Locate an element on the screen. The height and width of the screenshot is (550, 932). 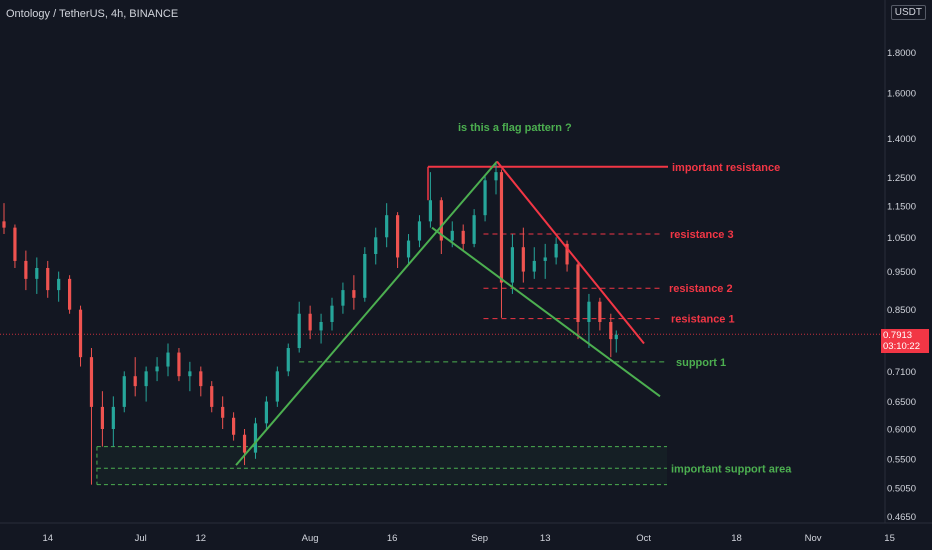
date-tick-label: 12 is located at coordinates (201, 538).